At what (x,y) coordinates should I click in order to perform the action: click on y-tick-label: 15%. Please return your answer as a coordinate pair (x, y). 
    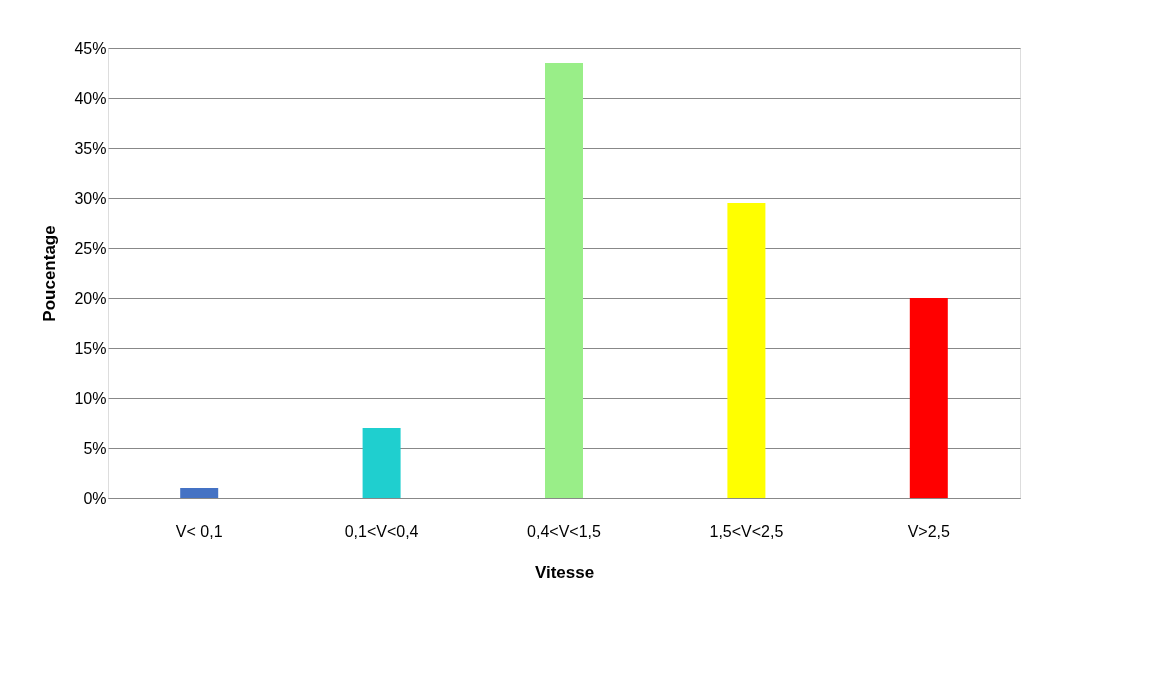
    Looking at the image, I should click on (90, 348).